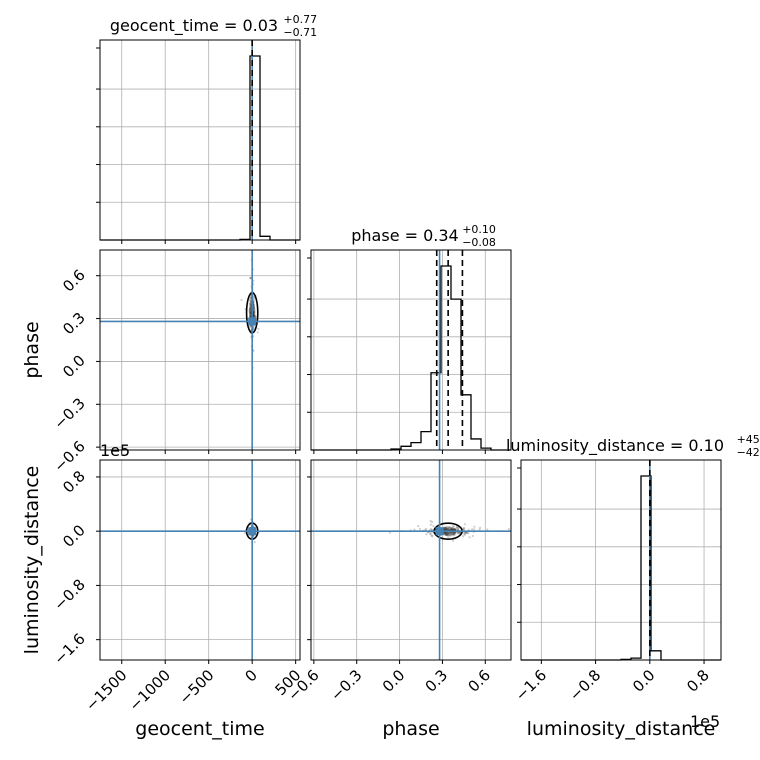  I want to click on panel-title-plus-geocent_time: +0.77, so click(300, 19).